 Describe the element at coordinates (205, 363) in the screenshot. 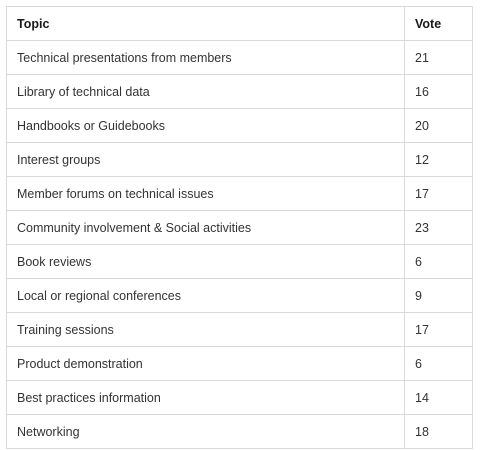

I see `topic-cell: Product demonstration` at that location.